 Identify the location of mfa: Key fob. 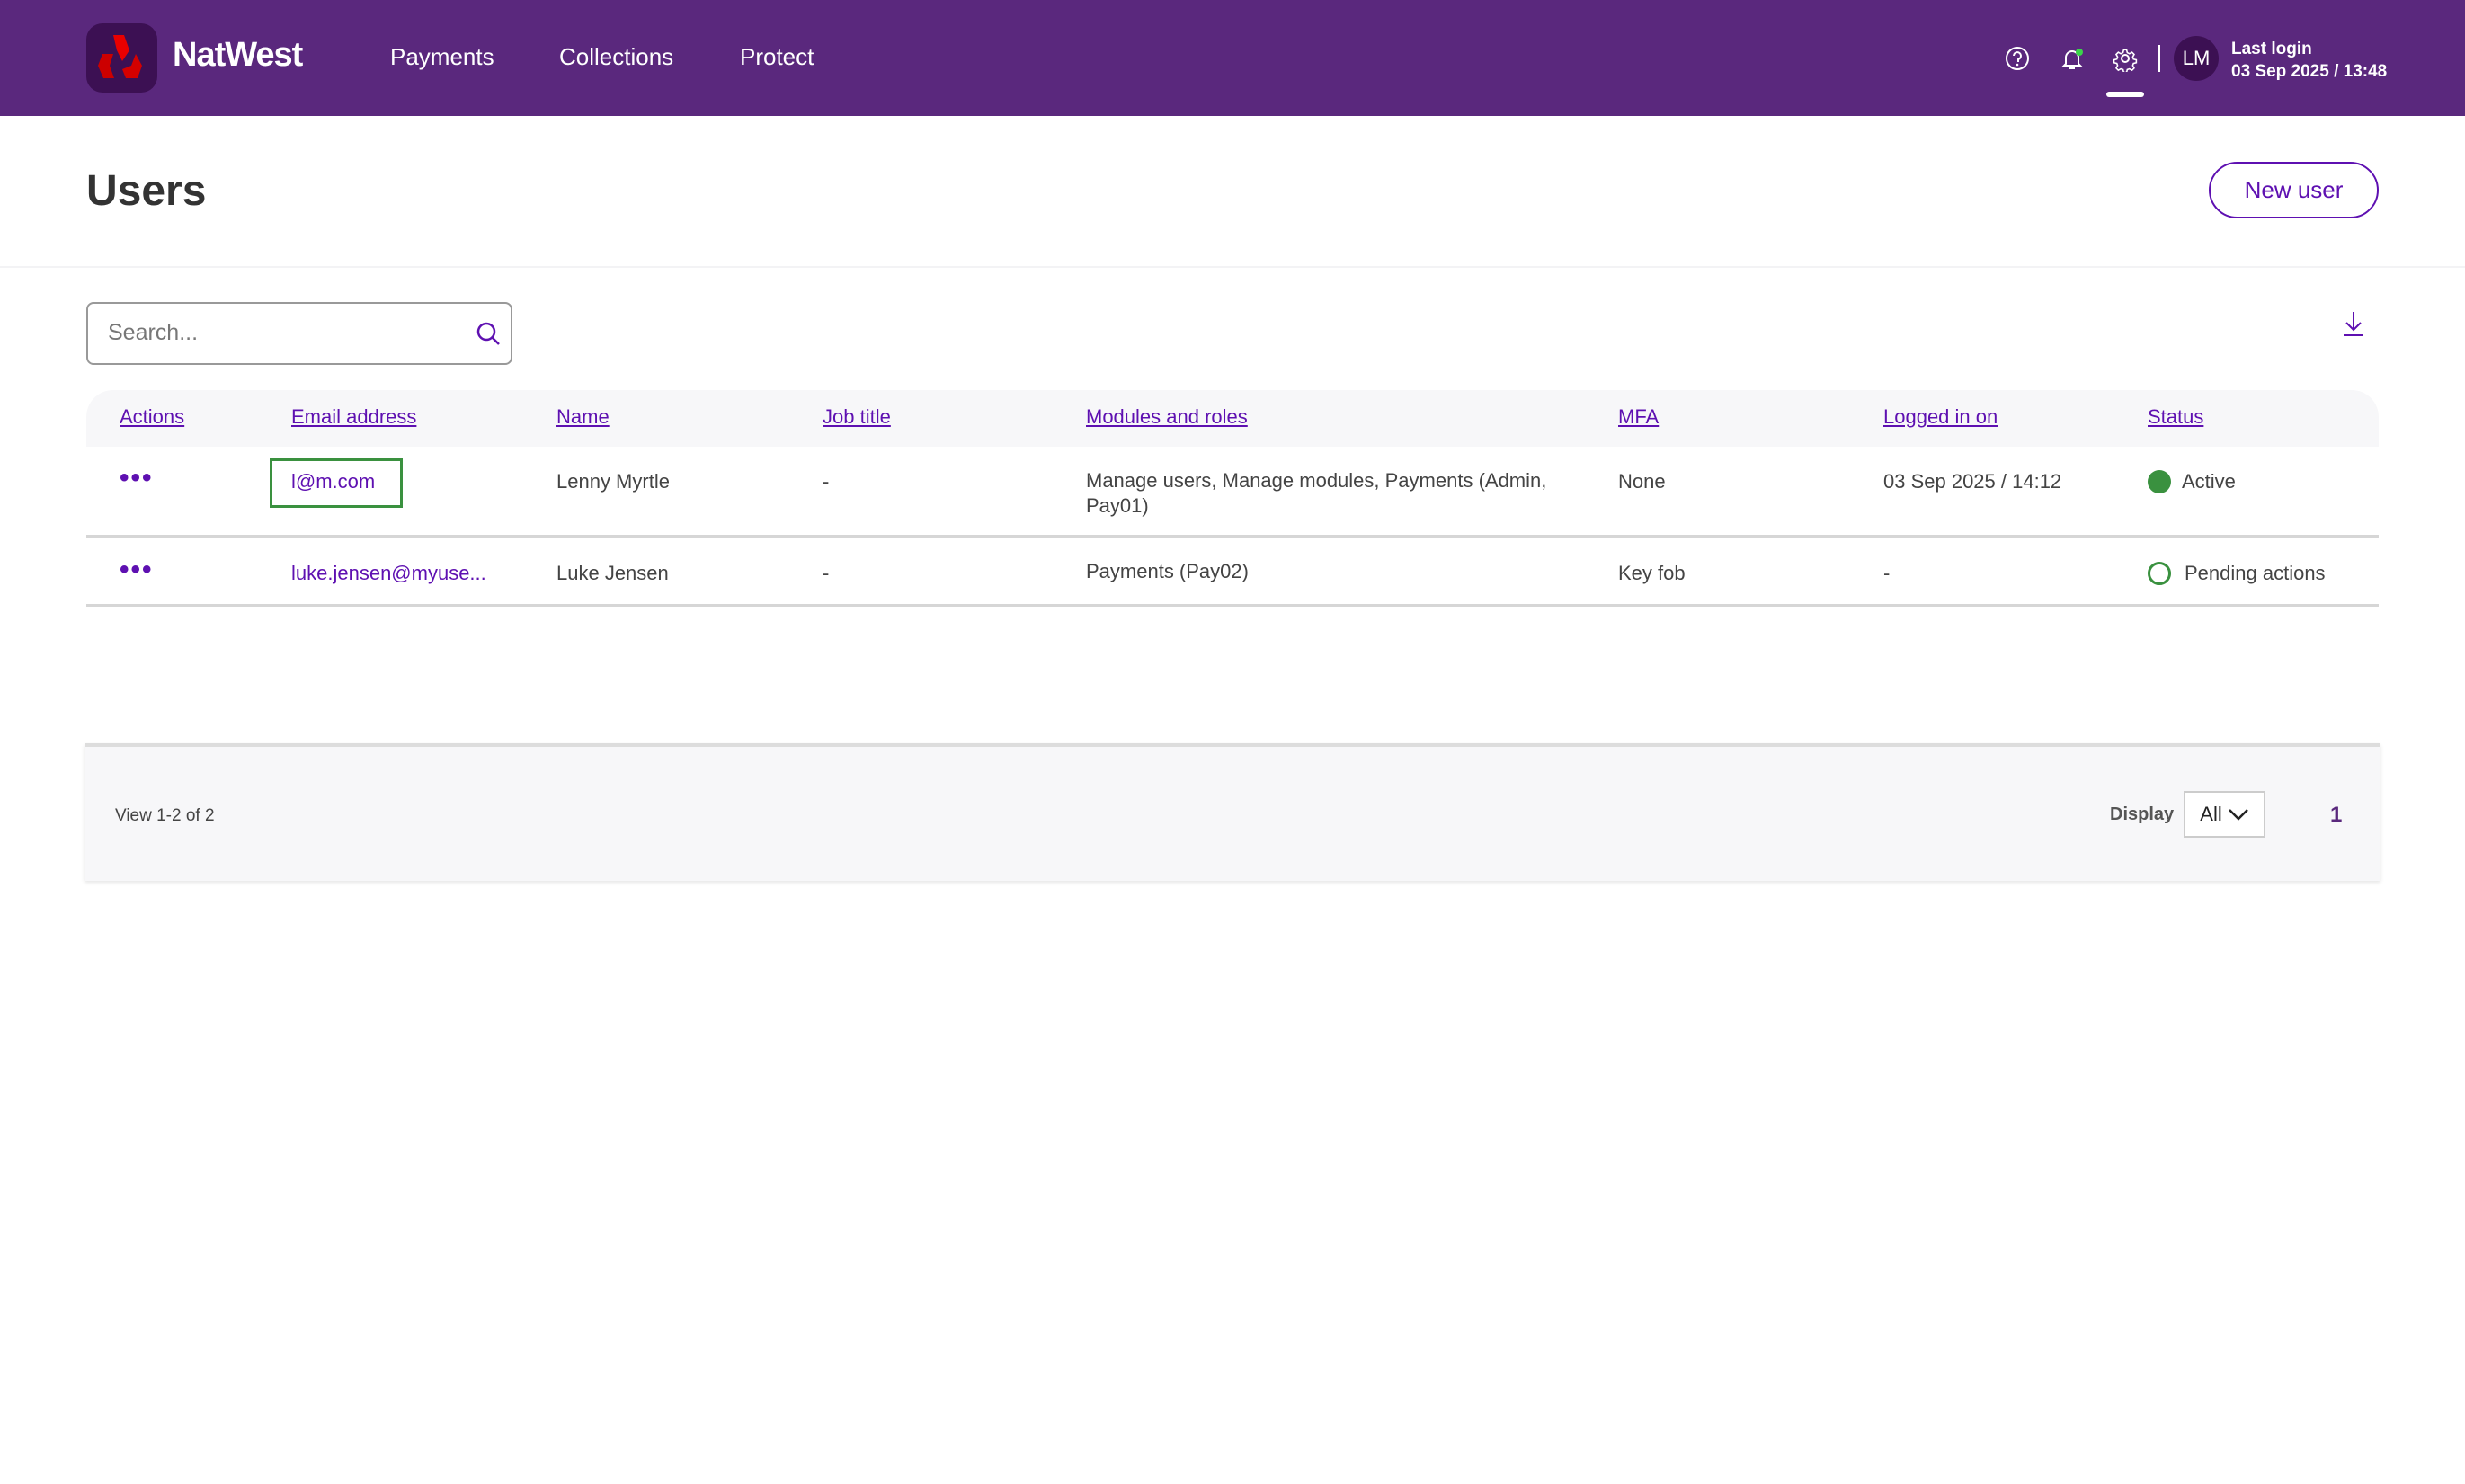
(1652, 573).